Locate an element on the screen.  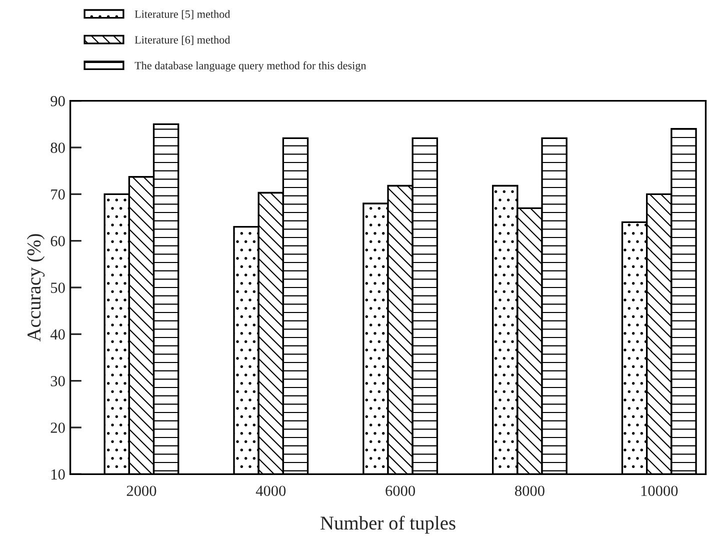
y-axis-title: Accuracy (%) is located at coordinates (35, 288).